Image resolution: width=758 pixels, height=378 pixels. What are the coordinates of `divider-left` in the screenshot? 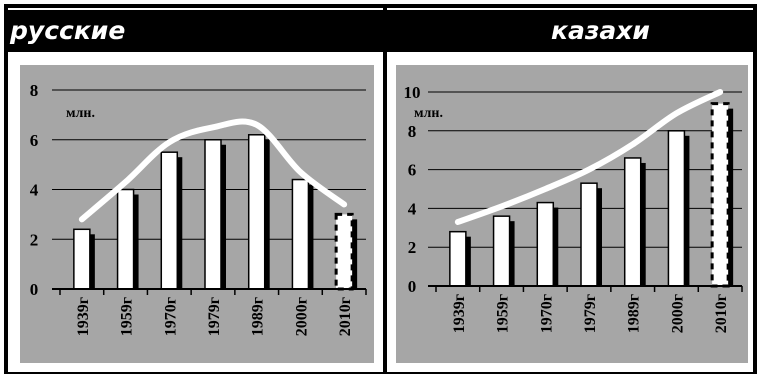 It's located at (6, 189).